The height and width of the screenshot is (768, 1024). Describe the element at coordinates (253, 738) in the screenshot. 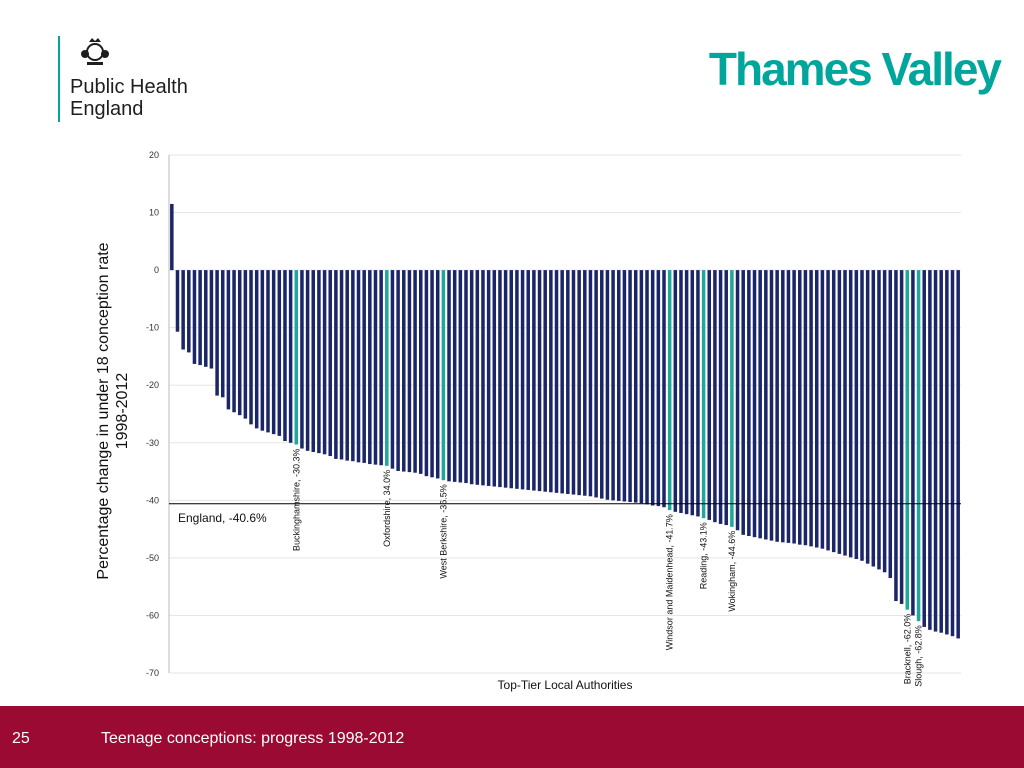

I see `footer-text: Teenage conceptions: progress 1998-2012` at that location.